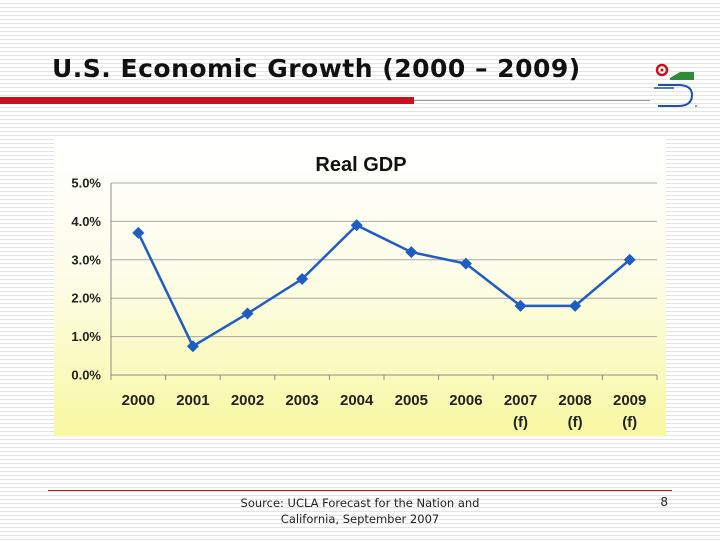 The image size is (720, 540). Describe the element at coordinates (360, 490) in the screenshot. I see `footer-rule` at that location.